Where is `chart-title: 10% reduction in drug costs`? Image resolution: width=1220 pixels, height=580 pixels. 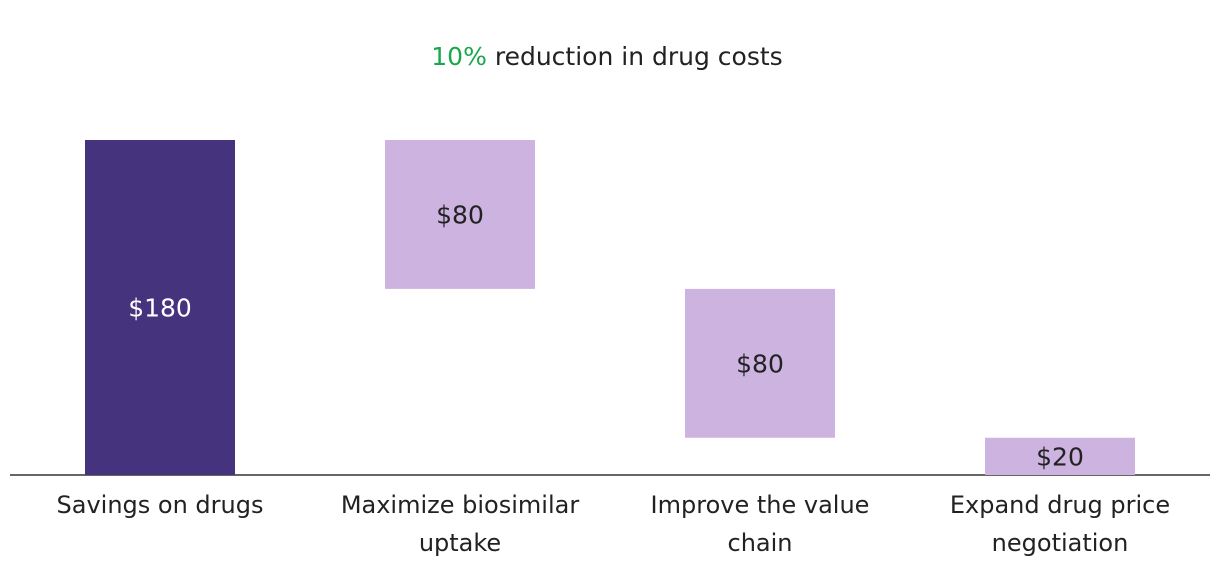
chart-title: 10% reduction in drug costs is located at coordinates (606, 56).